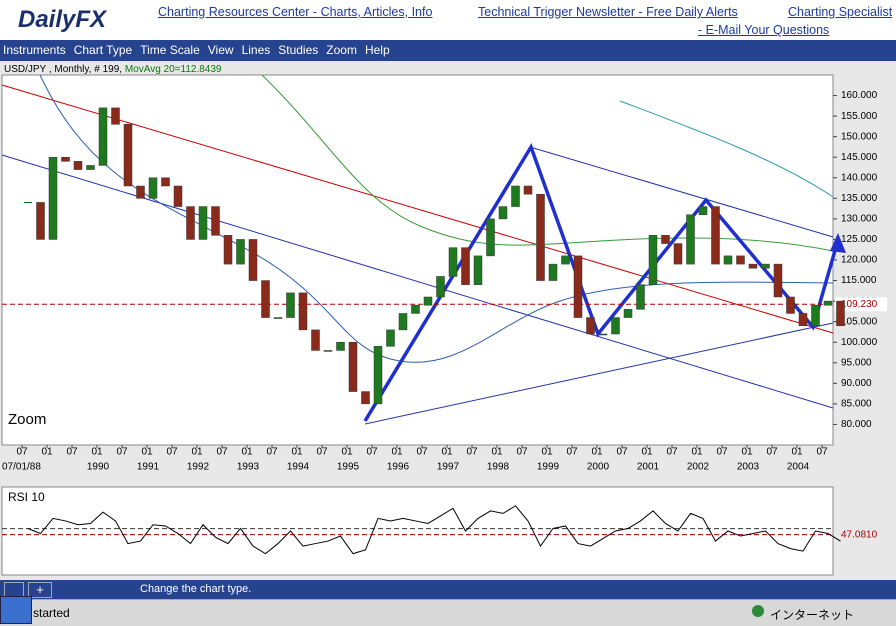 Image resolution: width=896 pixels, height=626 pixels. Describe the element at coordinates (726, 149) in the screenshot. I see `moving-average` at that location.